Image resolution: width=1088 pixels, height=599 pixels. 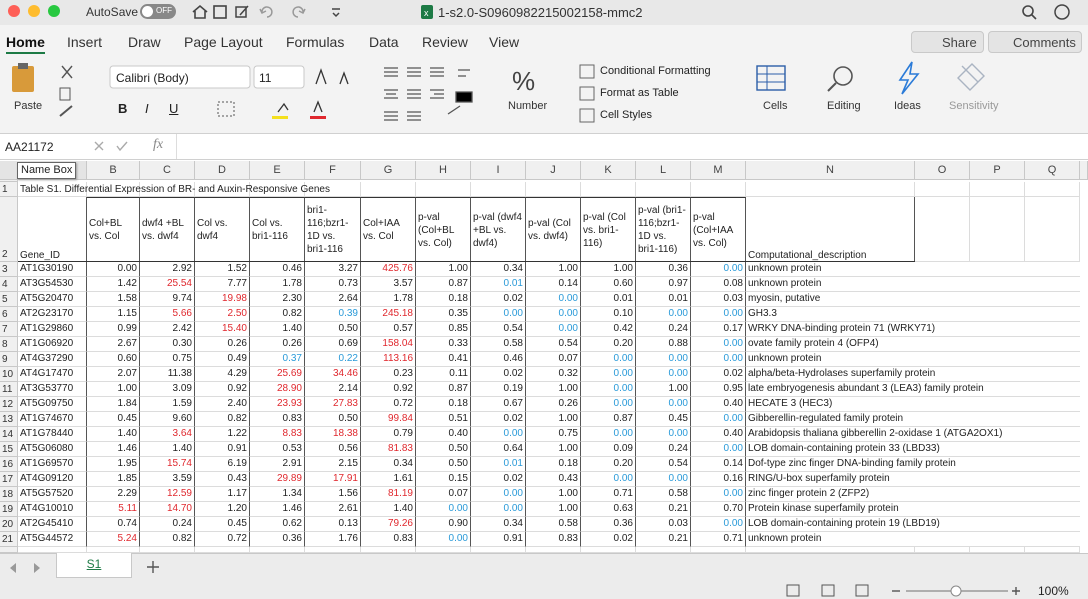 What do you see at coordinates (663, 329) in the screenshot?
I see `value-cell: 0.24` at bounding box center [663, 329].